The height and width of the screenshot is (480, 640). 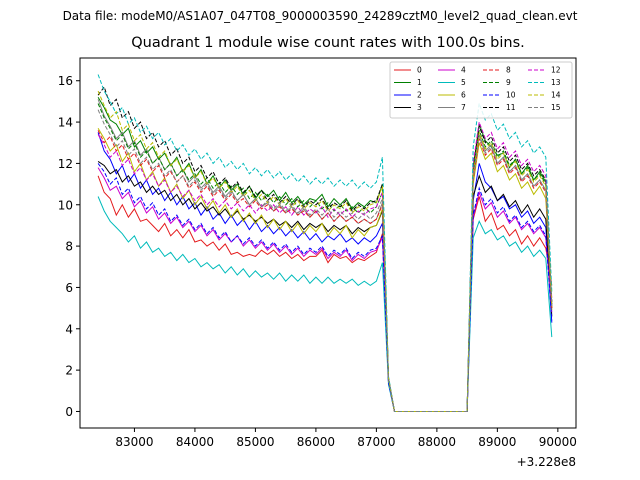 I want to click on legend-label-12: 12, so click(x=556, y=70).